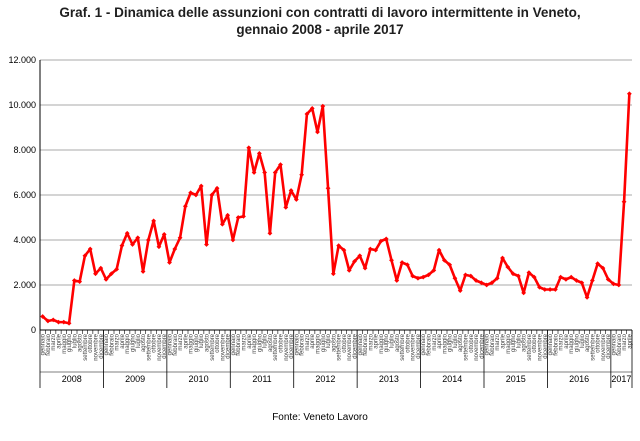  Describe the element at coordinates (135, 379) in the screenshot. I see `x-year-label: 2009` at that location.